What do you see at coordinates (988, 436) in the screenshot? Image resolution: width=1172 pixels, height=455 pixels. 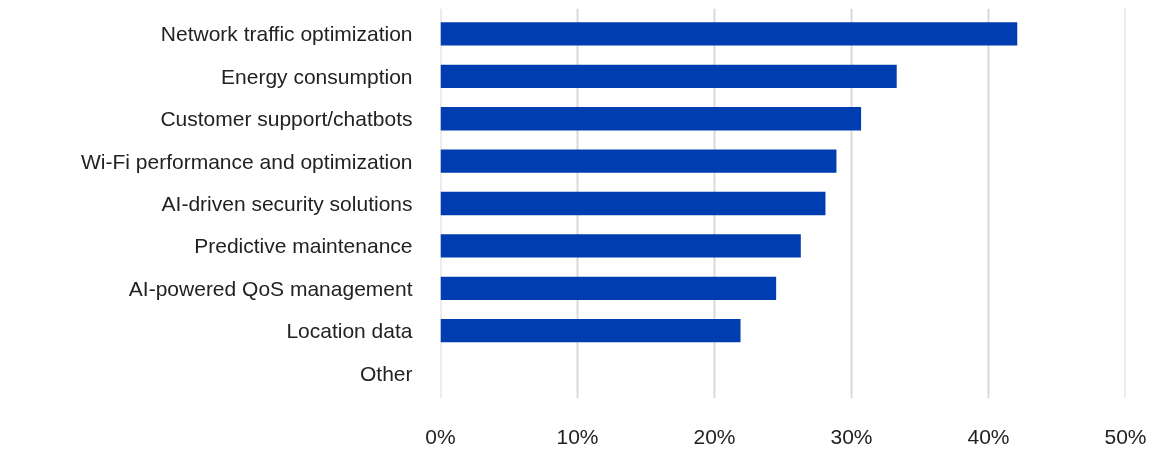 I see `x-tick-label: 40%` at bounding box center [988, 436].